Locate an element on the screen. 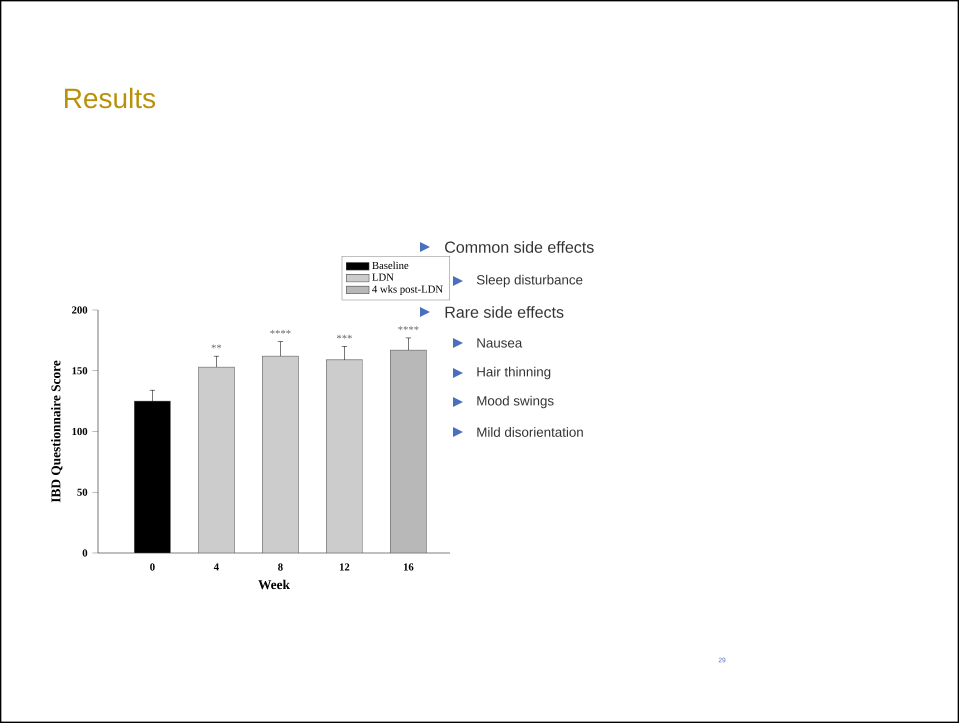  text: Mild disorientation is located at coordinates (530, 432).